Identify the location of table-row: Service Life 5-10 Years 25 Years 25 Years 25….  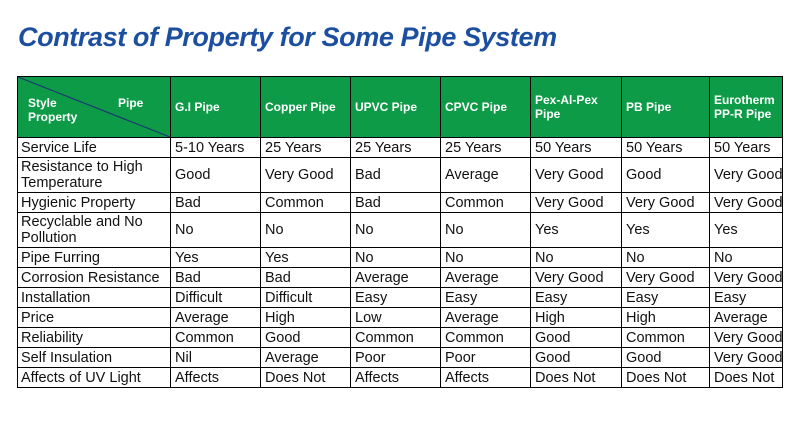
(400, 147).